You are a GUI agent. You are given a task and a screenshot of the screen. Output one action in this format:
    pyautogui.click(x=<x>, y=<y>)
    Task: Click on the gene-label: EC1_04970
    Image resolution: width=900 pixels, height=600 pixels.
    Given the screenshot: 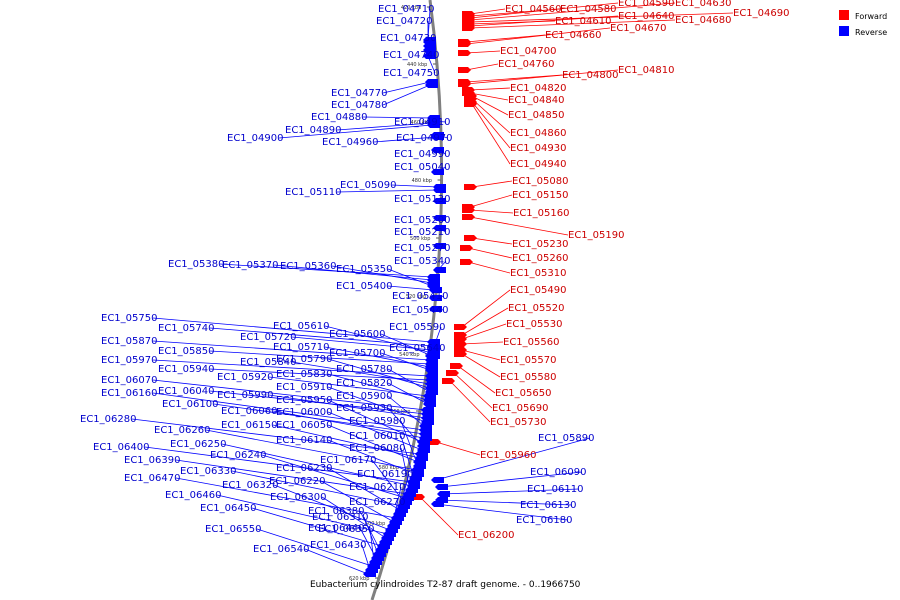 What is the action you would take?
    pyautogui.click(x=424, y=138)
    